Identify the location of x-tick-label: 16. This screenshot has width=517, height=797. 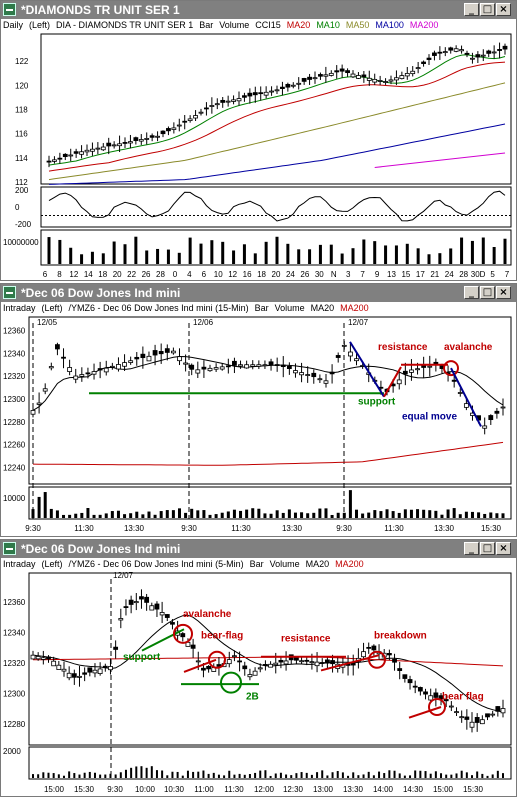
(247, 274).